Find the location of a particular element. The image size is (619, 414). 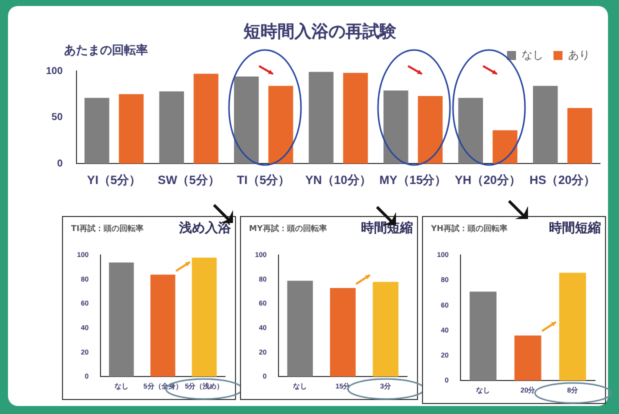

legend-label: なし is located at coordinates (533, 56).